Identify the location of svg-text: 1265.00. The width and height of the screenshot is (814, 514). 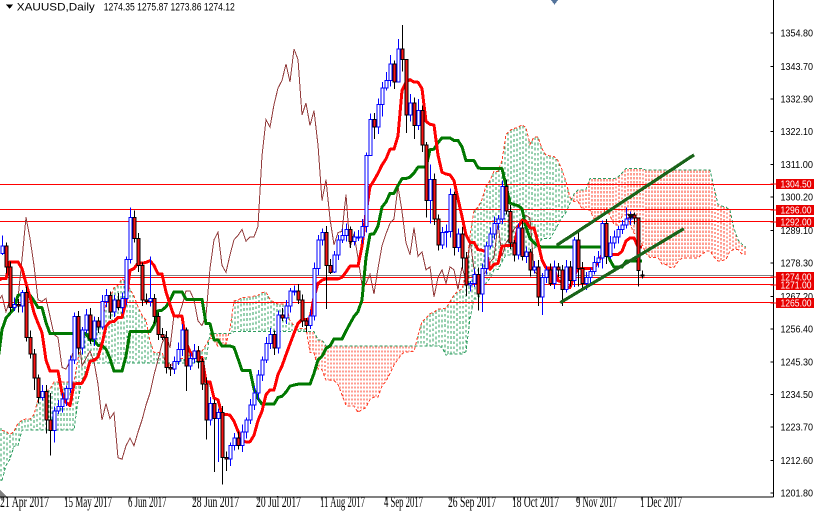
(796, 303).